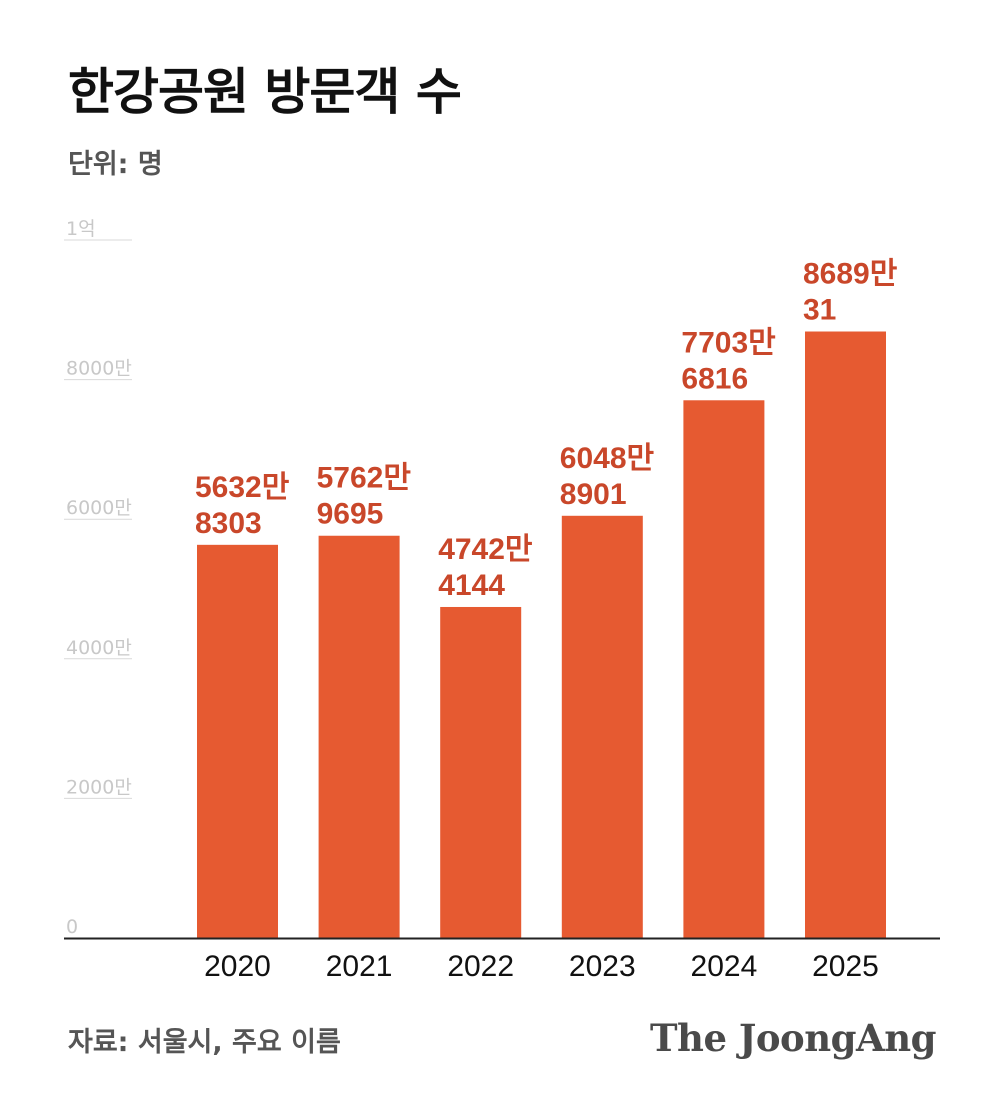 This screenshot has width=1000, height=1104. I want to click on chart-title: 한강공원 방문객 수, so click(265, 92).